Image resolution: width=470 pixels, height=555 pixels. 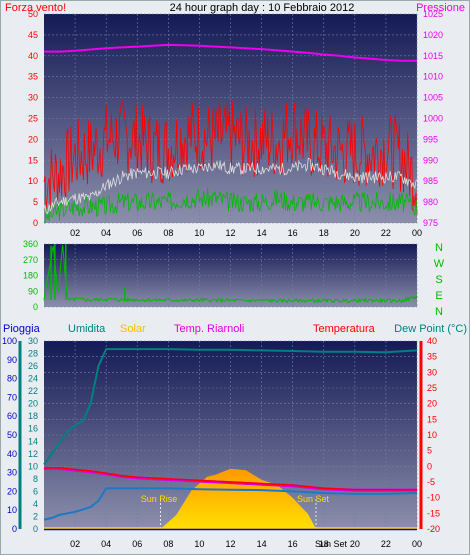 What do you see at coordinates (432, 388) in the screenshot?
I see `temperature-axis-tick-label: 25` at bounding box center [432, 388].